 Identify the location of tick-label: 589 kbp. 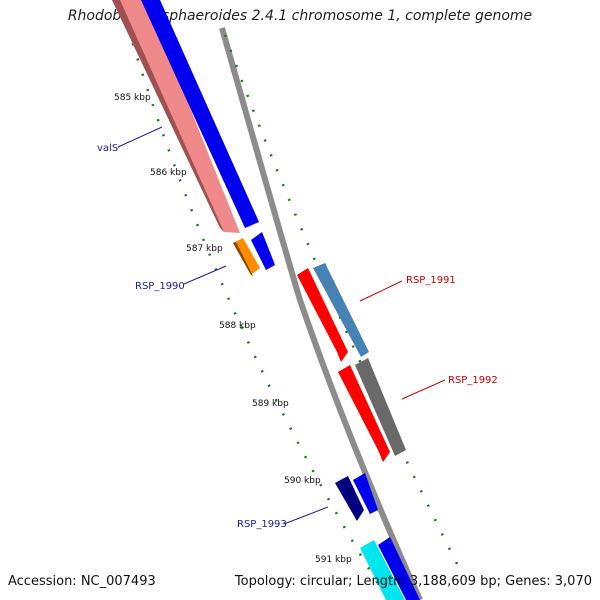
(270, 404).